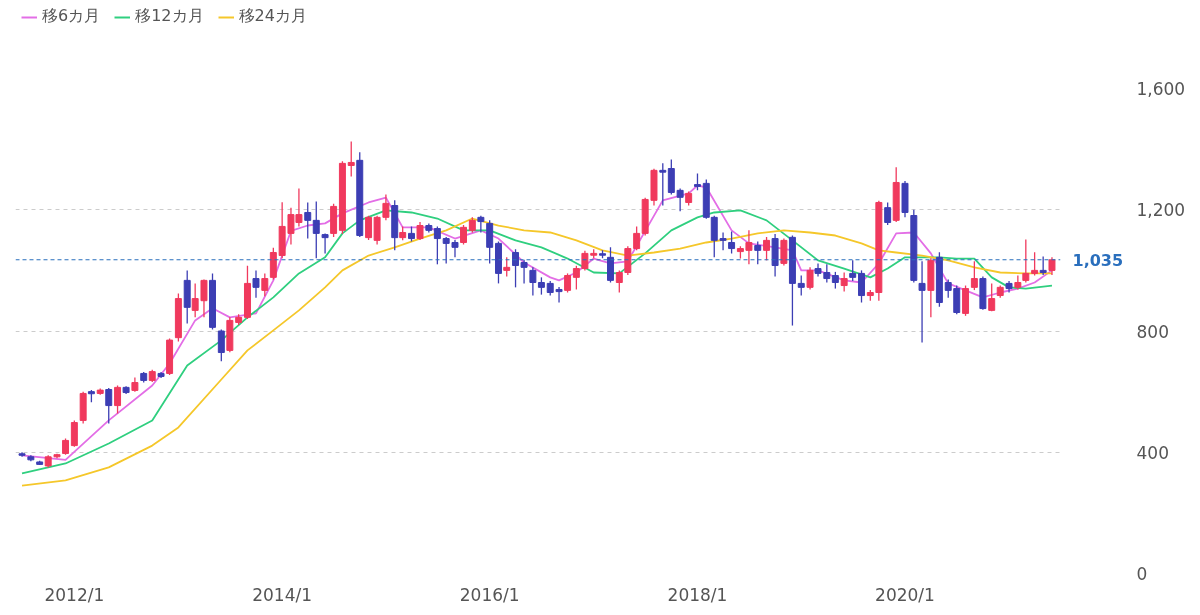  What do you see at coordinates (905, 594) in the screenshot?
I see `x-tick-label: 2020/1` at bounding box center [905, 594].